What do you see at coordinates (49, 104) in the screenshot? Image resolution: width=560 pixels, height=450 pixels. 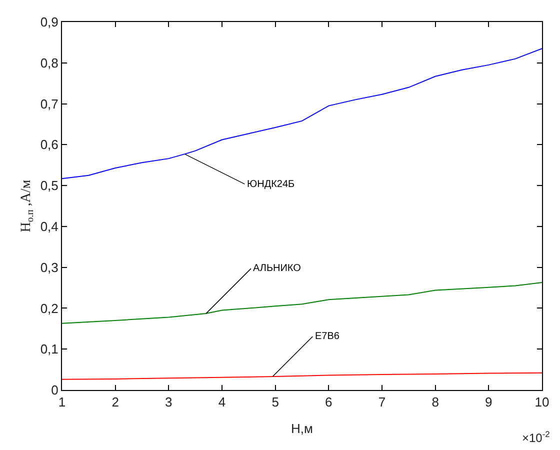 I see `y-tick-label: 0,7` at bounding box center [49, 104].